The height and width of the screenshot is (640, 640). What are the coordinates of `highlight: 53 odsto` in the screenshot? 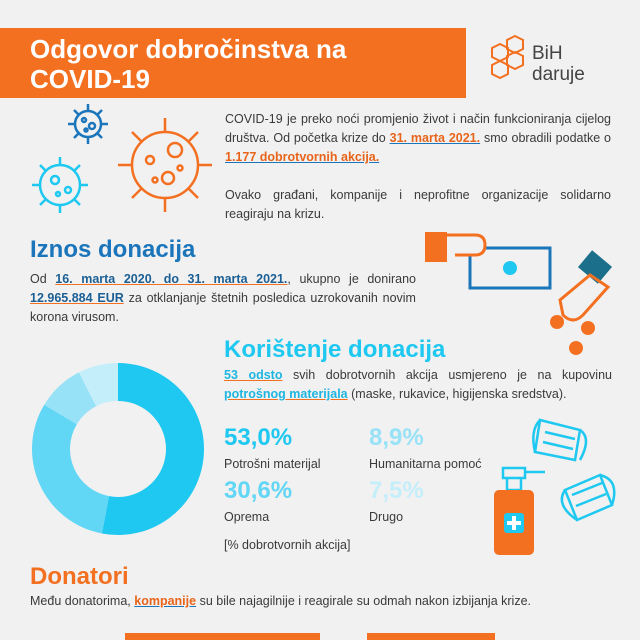 It's located at (253, 375).